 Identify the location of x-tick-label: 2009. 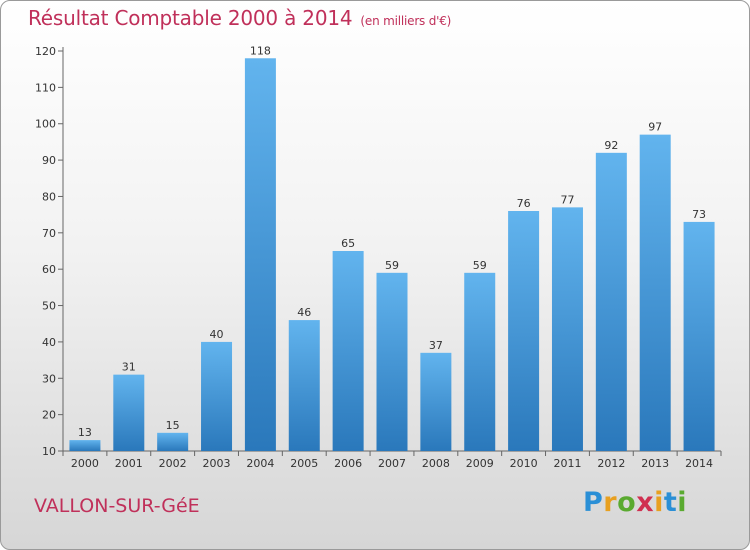
(480, 463).